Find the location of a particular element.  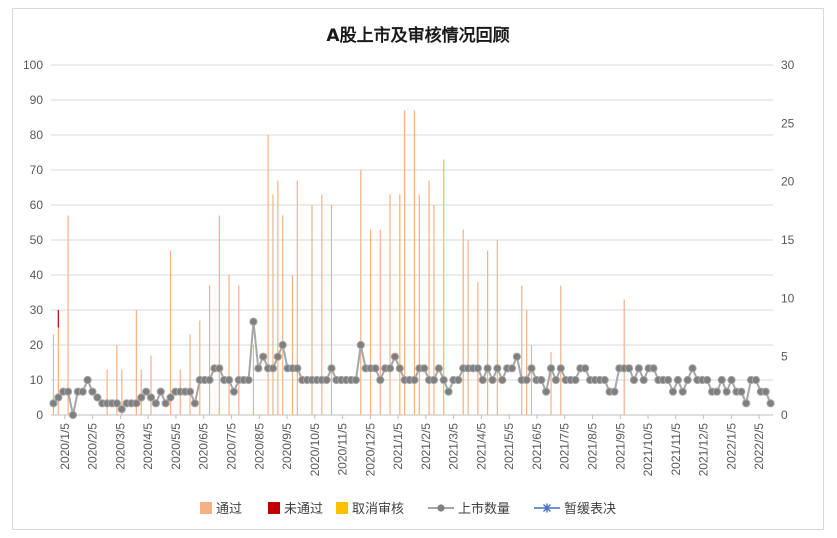

right-tick-label: 20 is located at coordinates (788, 182).